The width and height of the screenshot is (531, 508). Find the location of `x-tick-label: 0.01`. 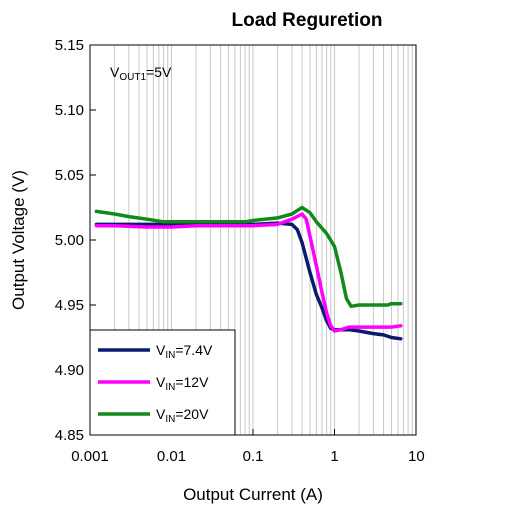

x-tick-label: 0.01 is located at coordinates (171, 456).